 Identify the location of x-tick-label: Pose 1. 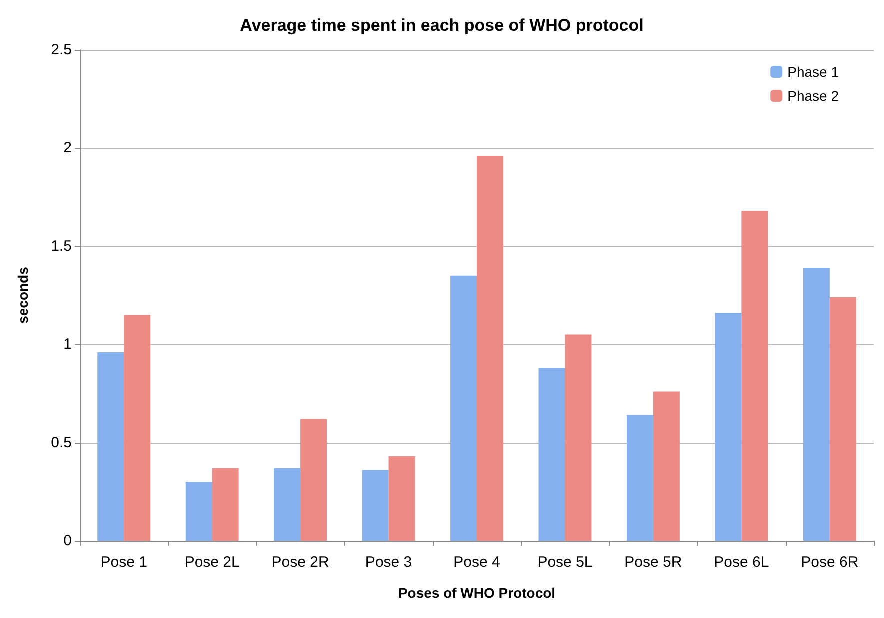
(124, 562).